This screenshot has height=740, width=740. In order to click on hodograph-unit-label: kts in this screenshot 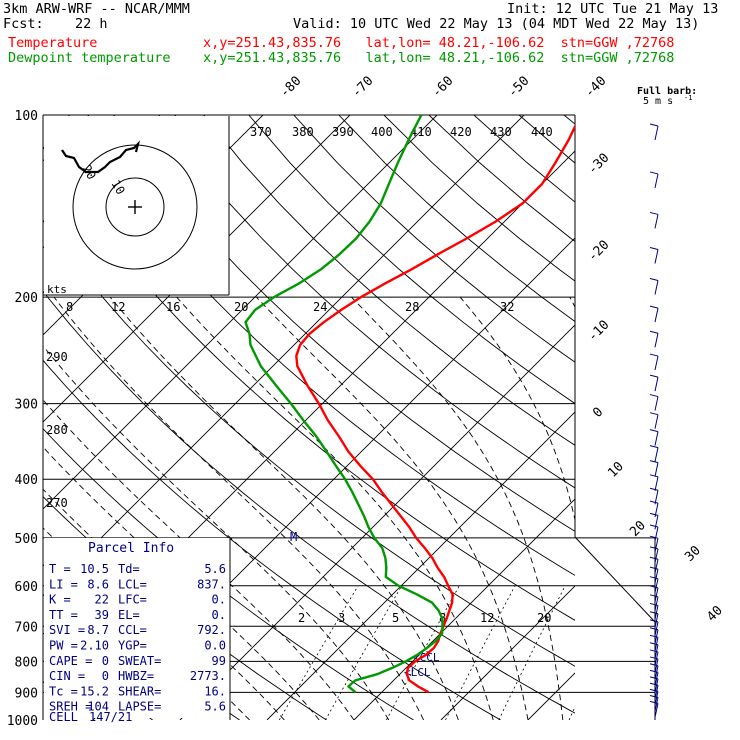, I will do `click(57, 289)`.